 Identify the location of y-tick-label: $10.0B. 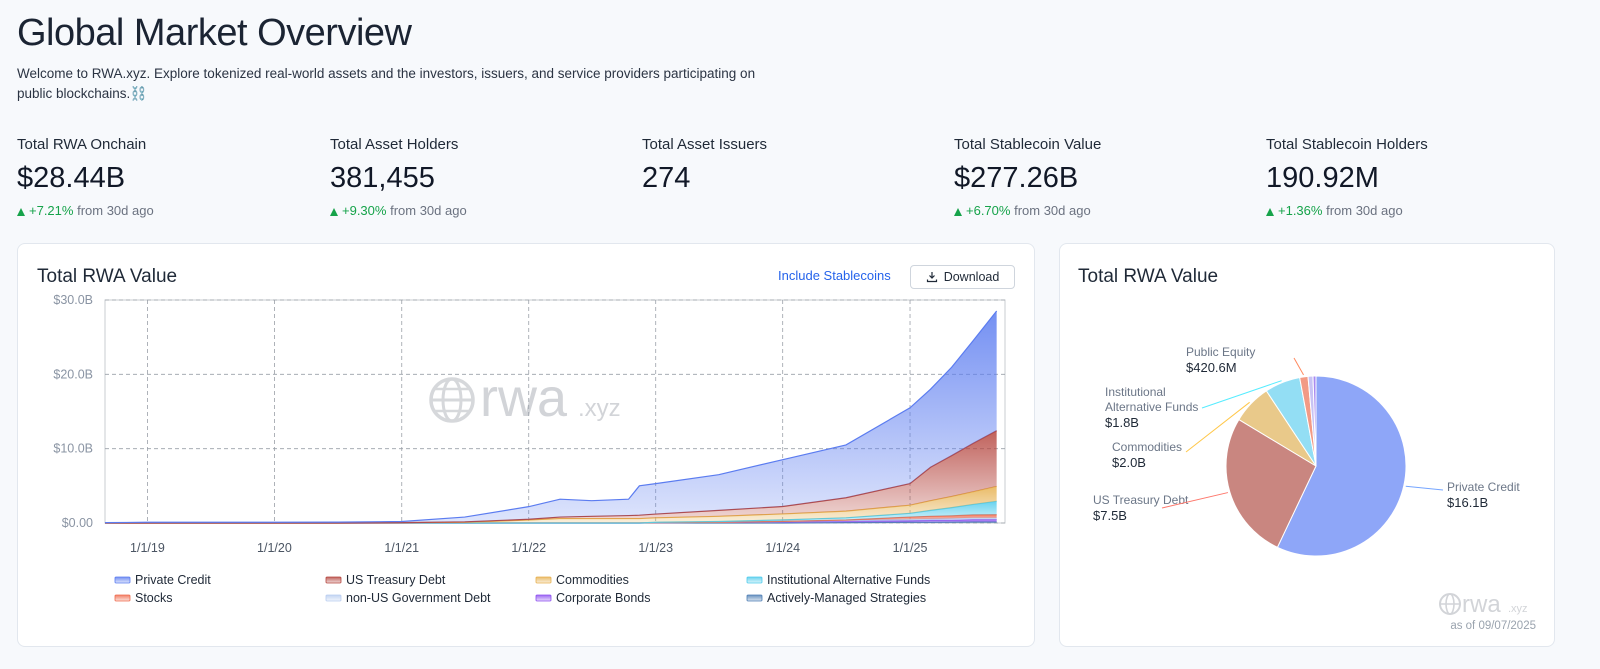
(73, 449).